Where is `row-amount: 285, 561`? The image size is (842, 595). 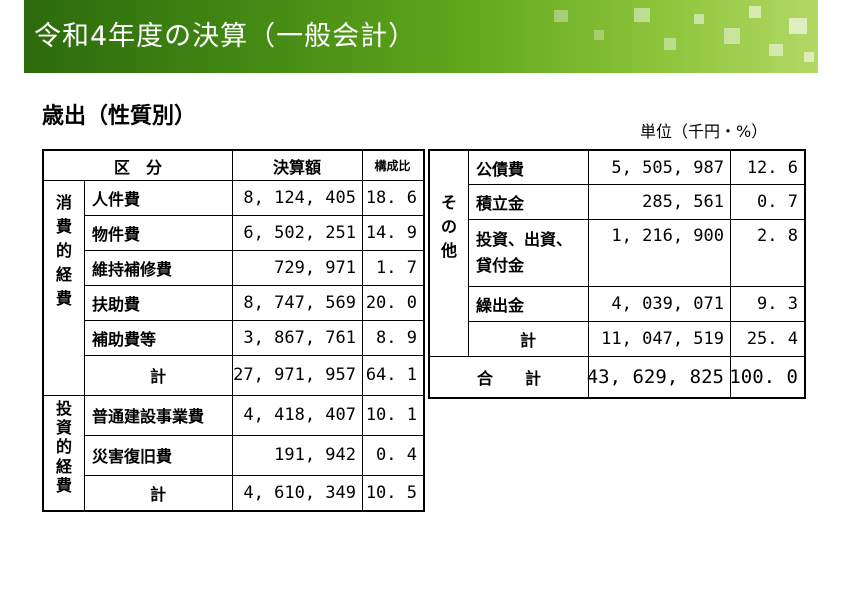
row-amount: 285, 561 is located at coordinates (683, 201).